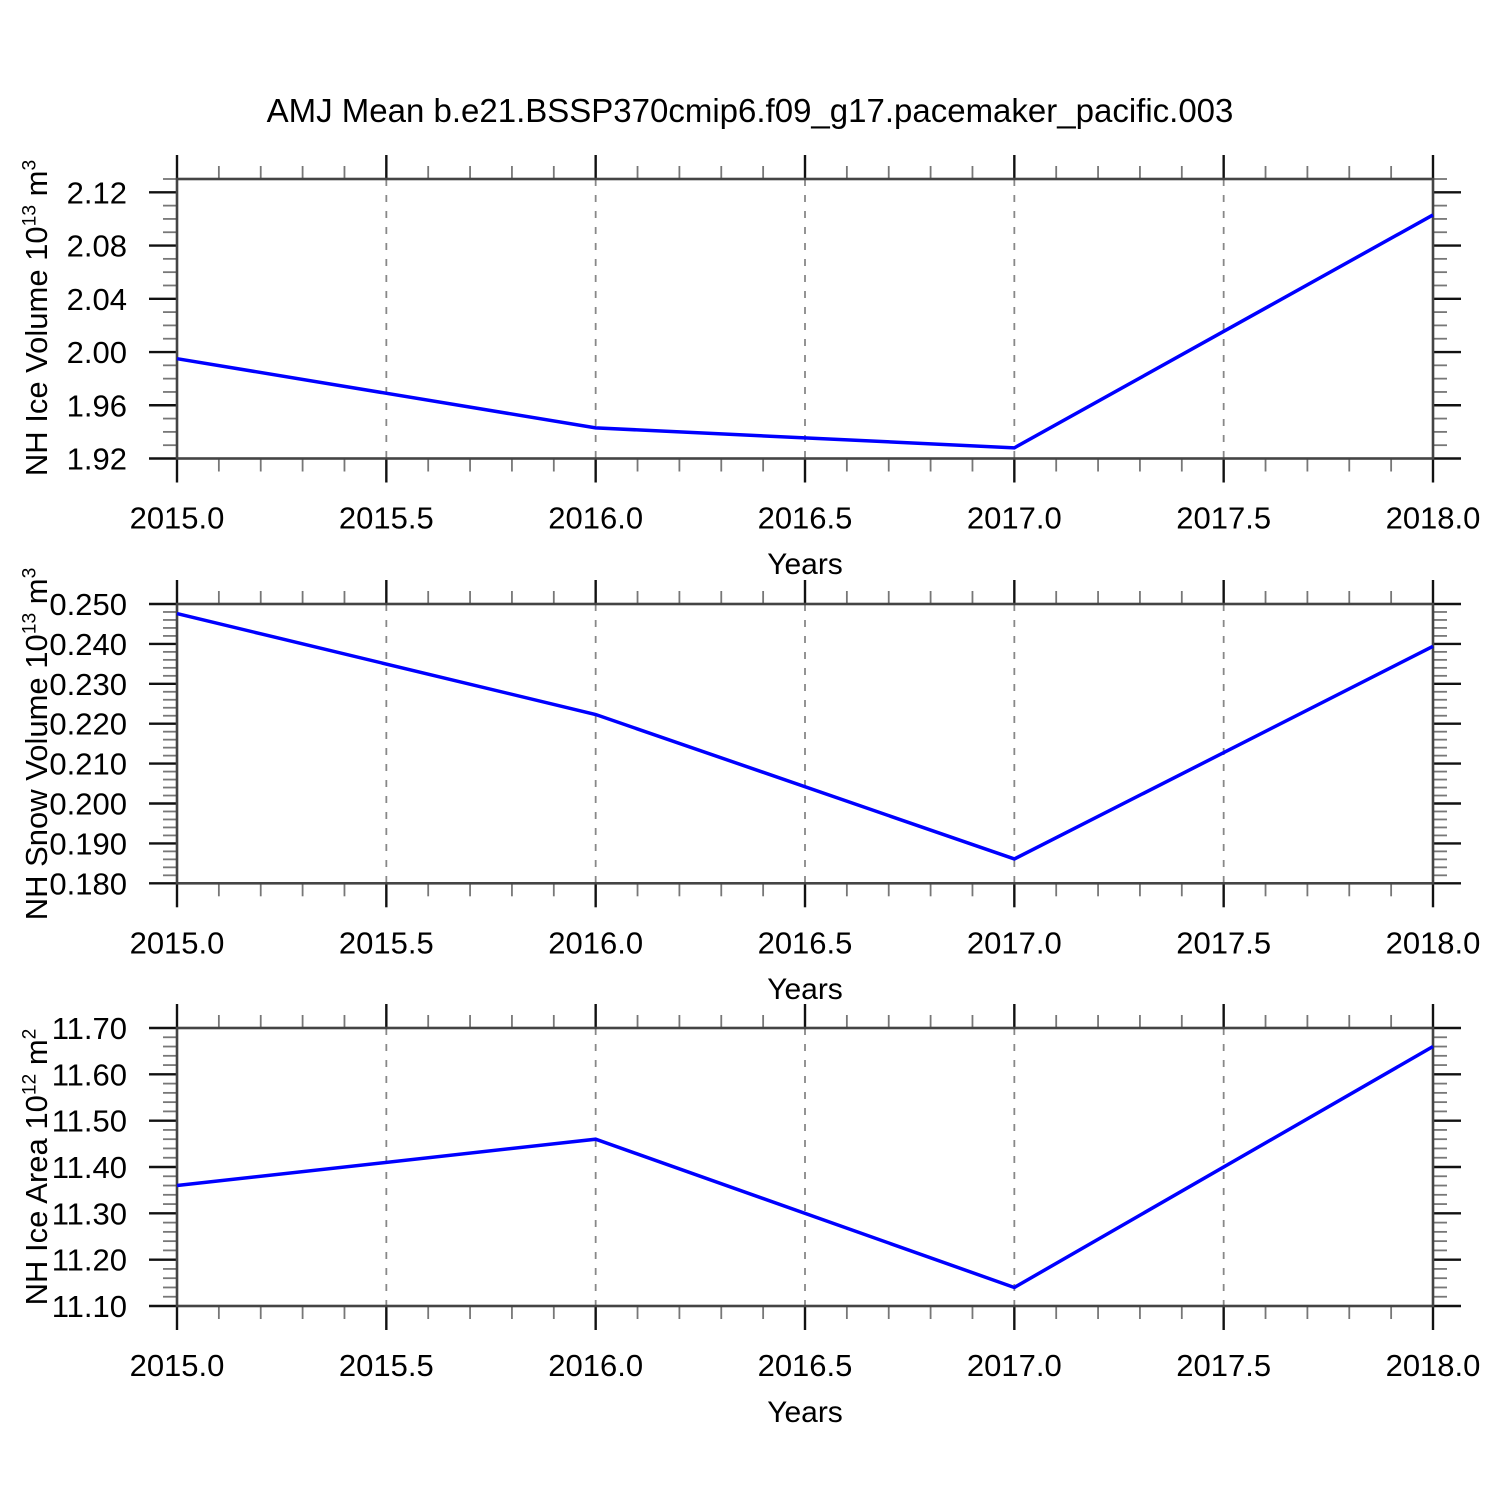 This screenshot has width=1500, height=1500. Describe the element at coordinates (88, 843) in the screenshot. I see `y-tick-label: 0.190` at that location.